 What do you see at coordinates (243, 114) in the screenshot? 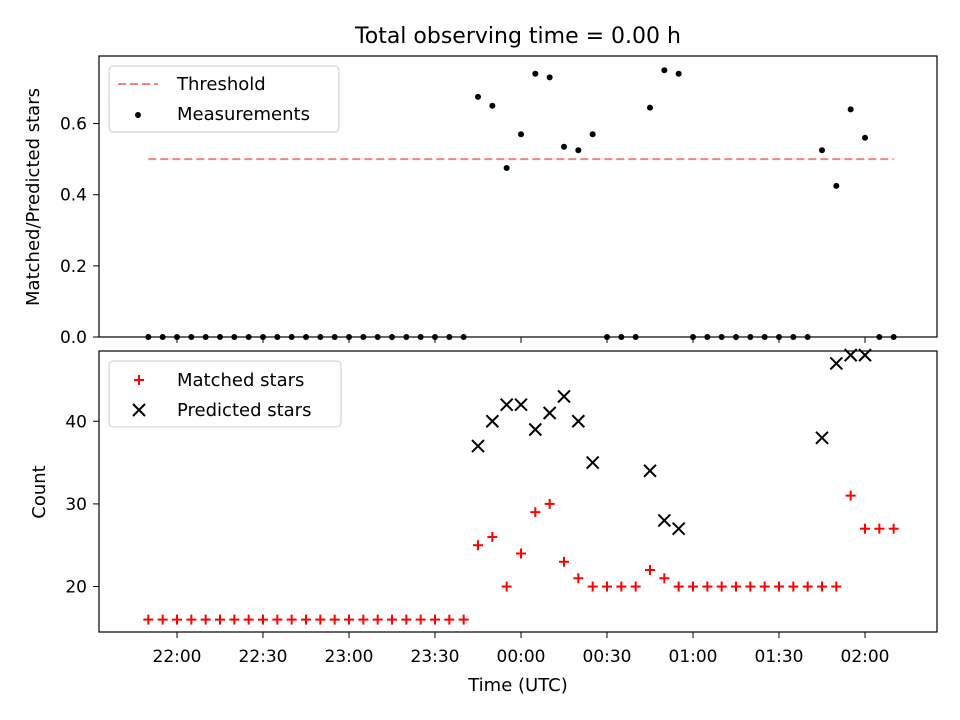
I see `measurements-legend-label: Measurements` at bounding box center [243, 114].